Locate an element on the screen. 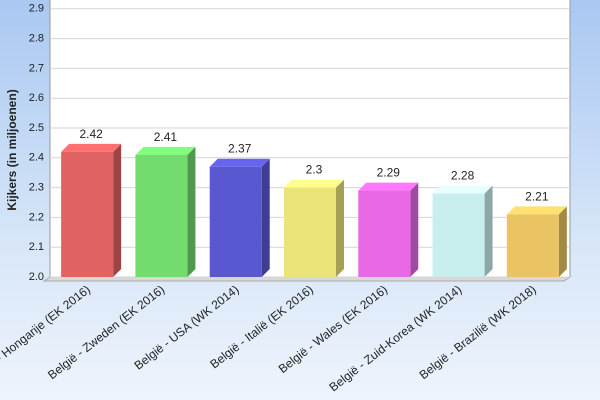  y-tick-label: 2.3 is located at coordinates (36, 188).